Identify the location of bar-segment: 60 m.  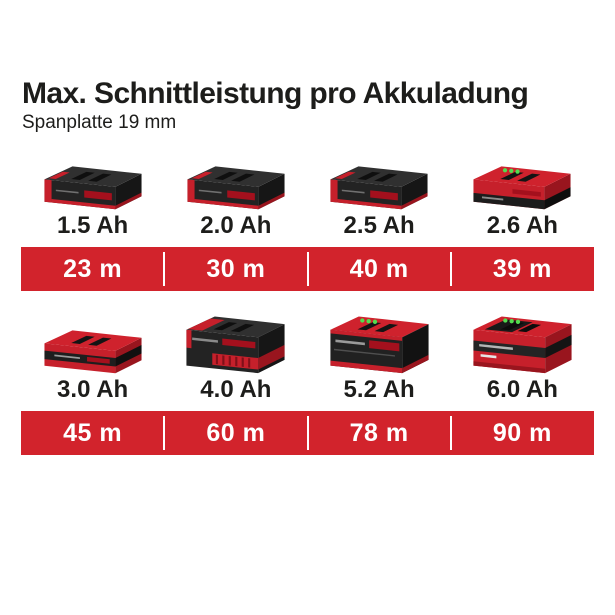
(235, 433).